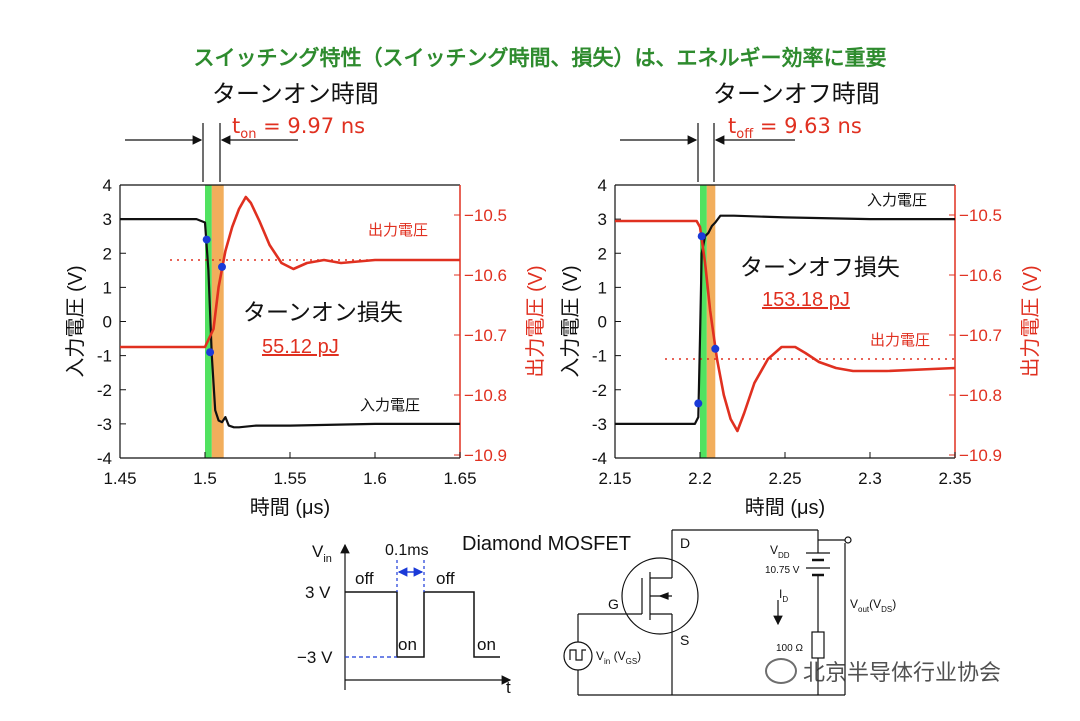 Image resolution: width=1080 pixels, height=721 pixels. Describe the element at coordinates (322, 553) in the screenshot. I see `vin-axis-label: Vin` at that location.